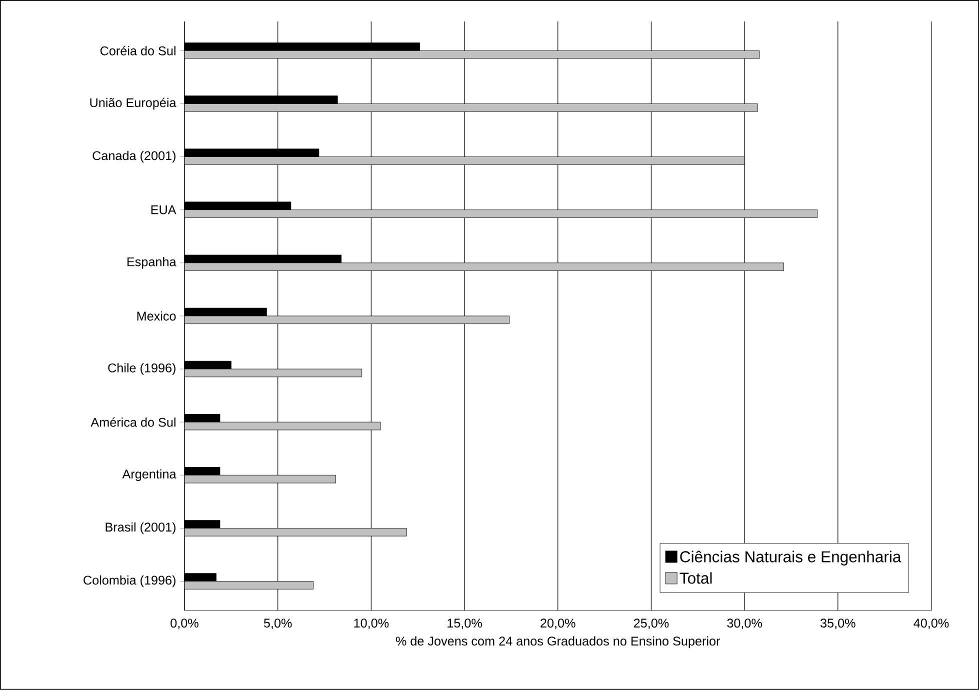 This screenshot has height=690, width=979. I want to click on y-tick-label: União Européia, so click(133, 104).